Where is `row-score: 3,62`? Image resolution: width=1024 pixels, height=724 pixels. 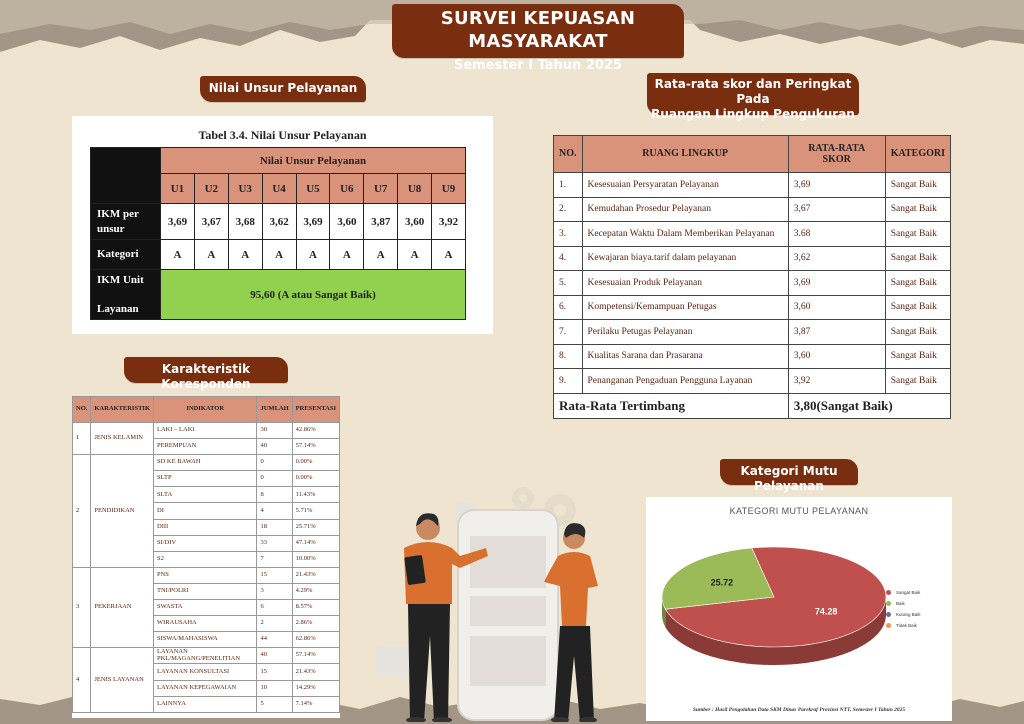
row-score: 3,62 is located at coordinates (836, 258).